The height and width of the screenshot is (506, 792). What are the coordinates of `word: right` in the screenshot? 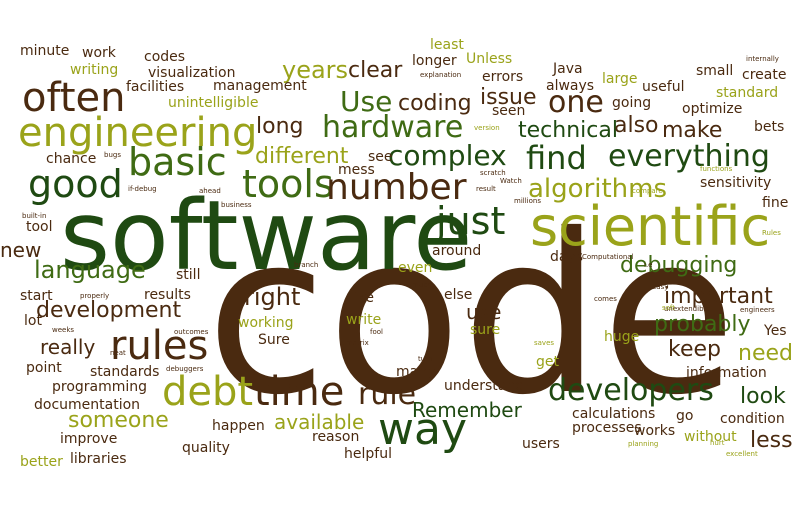 It's located at (272, 297).